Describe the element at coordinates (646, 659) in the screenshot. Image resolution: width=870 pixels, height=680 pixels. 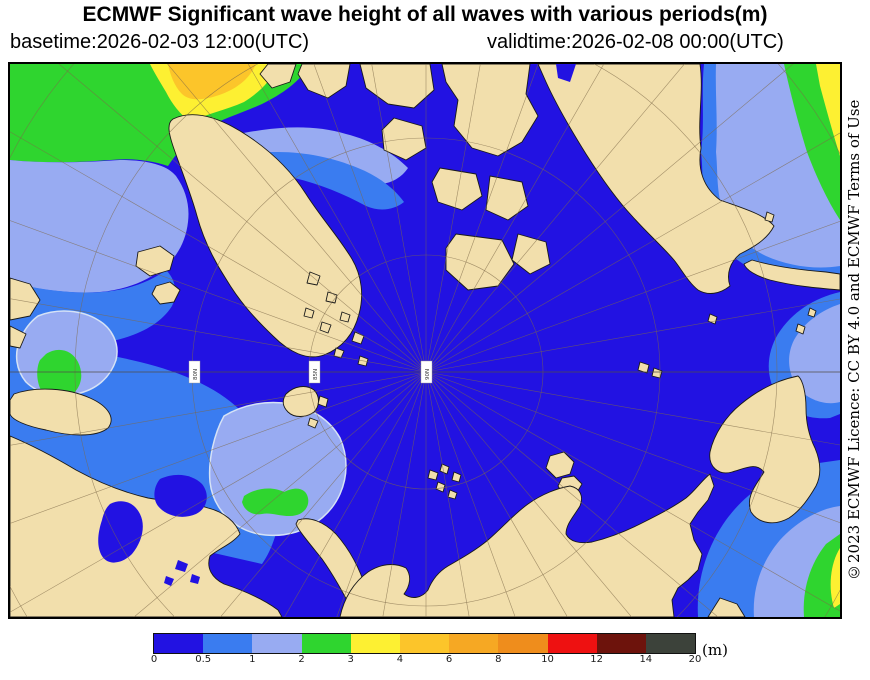
I see `colorbar-tick-label: 14` at that location.